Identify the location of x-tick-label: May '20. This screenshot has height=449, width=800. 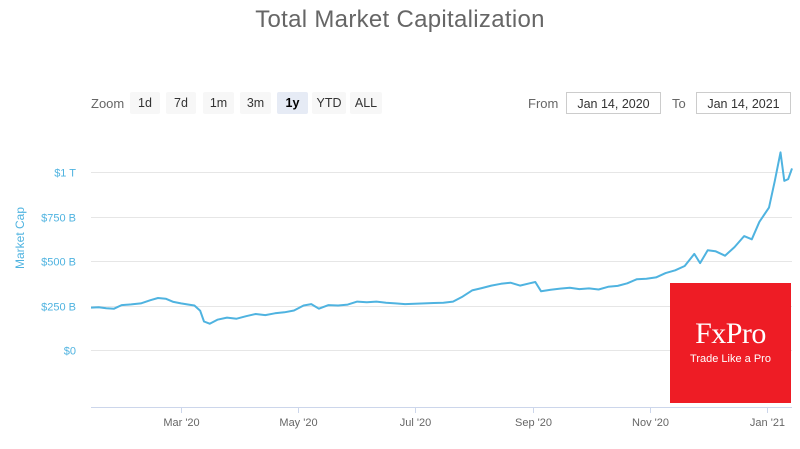
(298, 423).